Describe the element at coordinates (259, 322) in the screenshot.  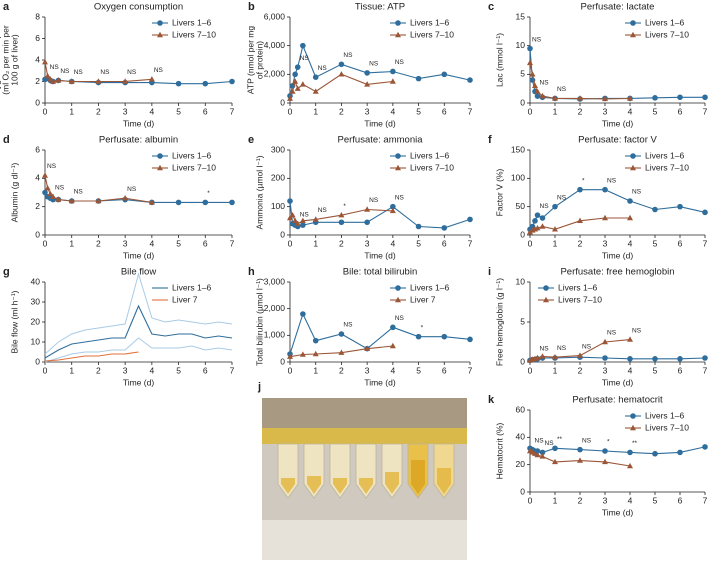
I see `y-axis-label: Total bilirubin (µmol l⁻¹)` at that location.